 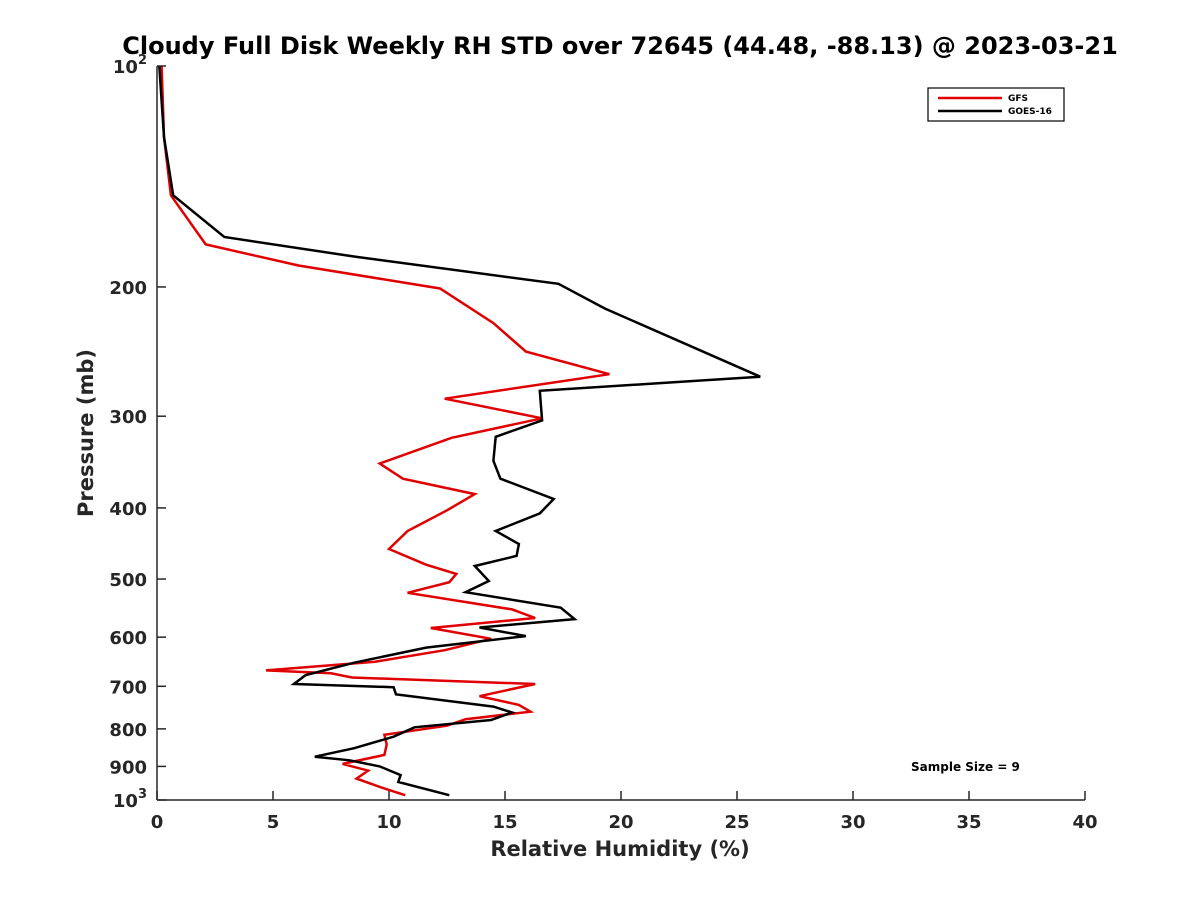 What do you see at coordinates (619, 849) in the screenshot?
I see `x-axis-label: Relative Humidity (%)` at bounding box center [619, 849].